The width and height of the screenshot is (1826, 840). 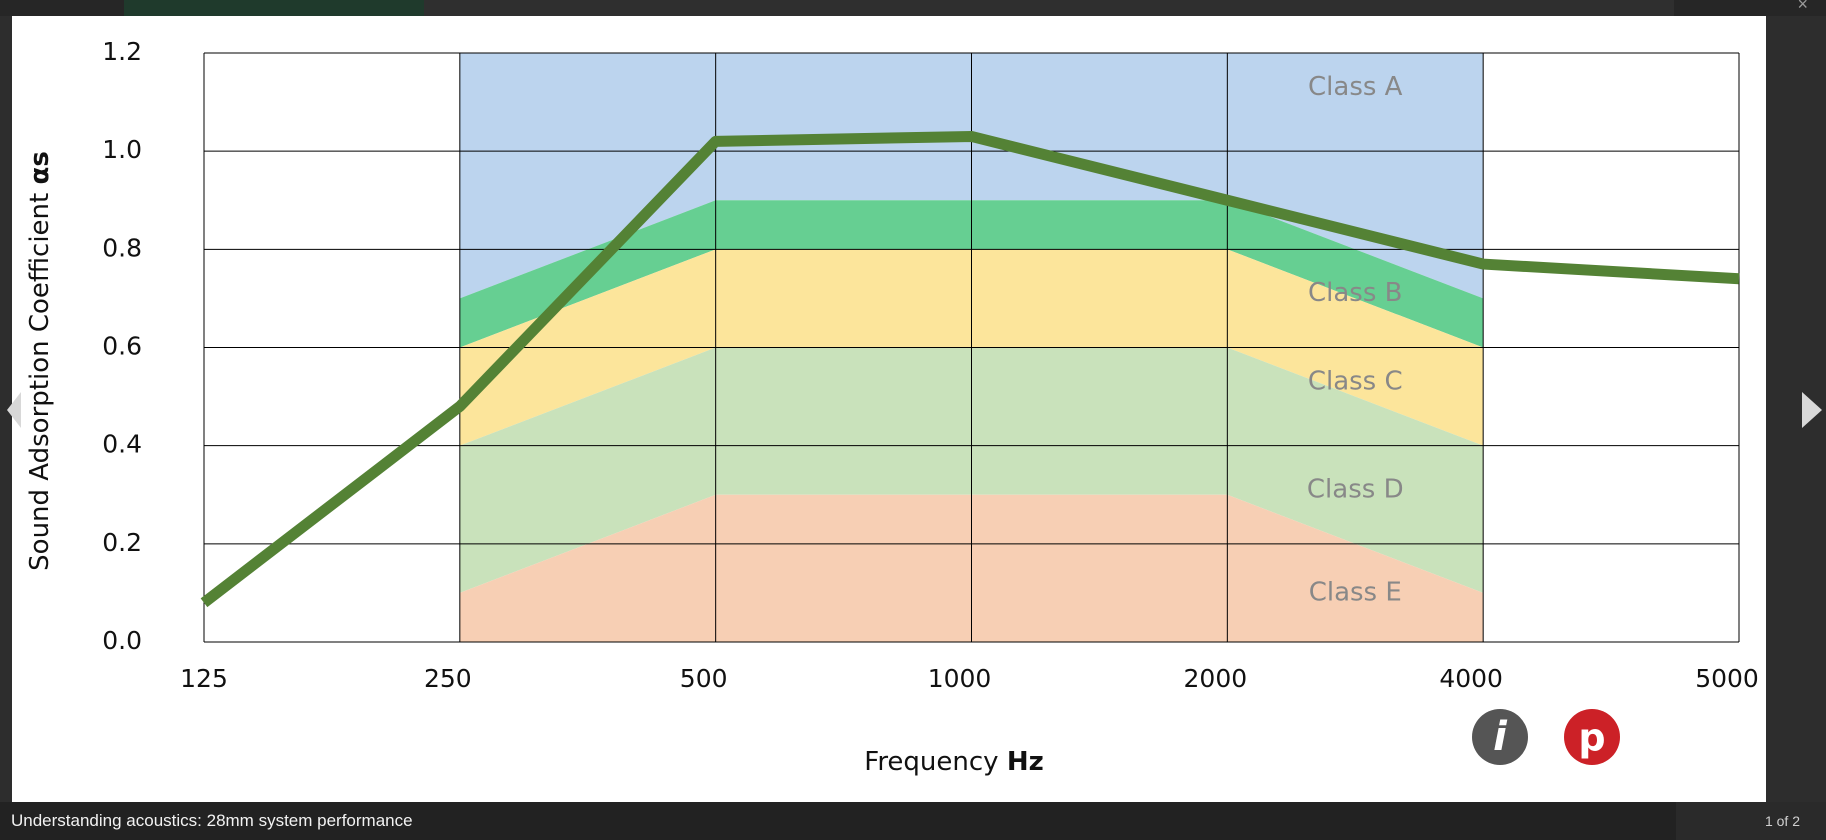 I want to click on x-axis-label: Frequency Hz, so click(x=954, y=762).